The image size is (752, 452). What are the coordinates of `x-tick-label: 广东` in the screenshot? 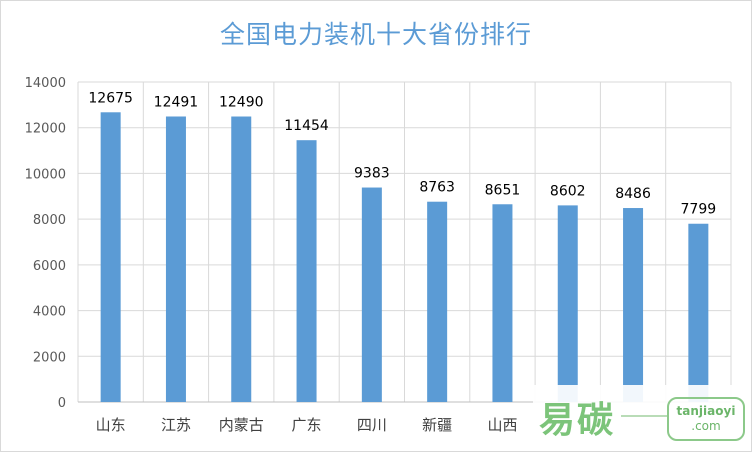 It's located at (307, 425).